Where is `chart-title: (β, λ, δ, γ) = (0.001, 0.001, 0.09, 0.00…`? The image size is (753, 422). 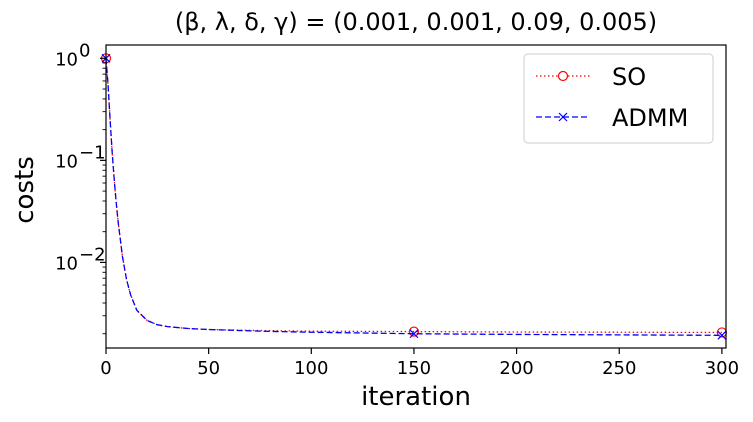 chart-title: (β, λ, δ, γ) = (0.001, 0.001, 0.09, 0.00… is located at coordinates (416, 22).